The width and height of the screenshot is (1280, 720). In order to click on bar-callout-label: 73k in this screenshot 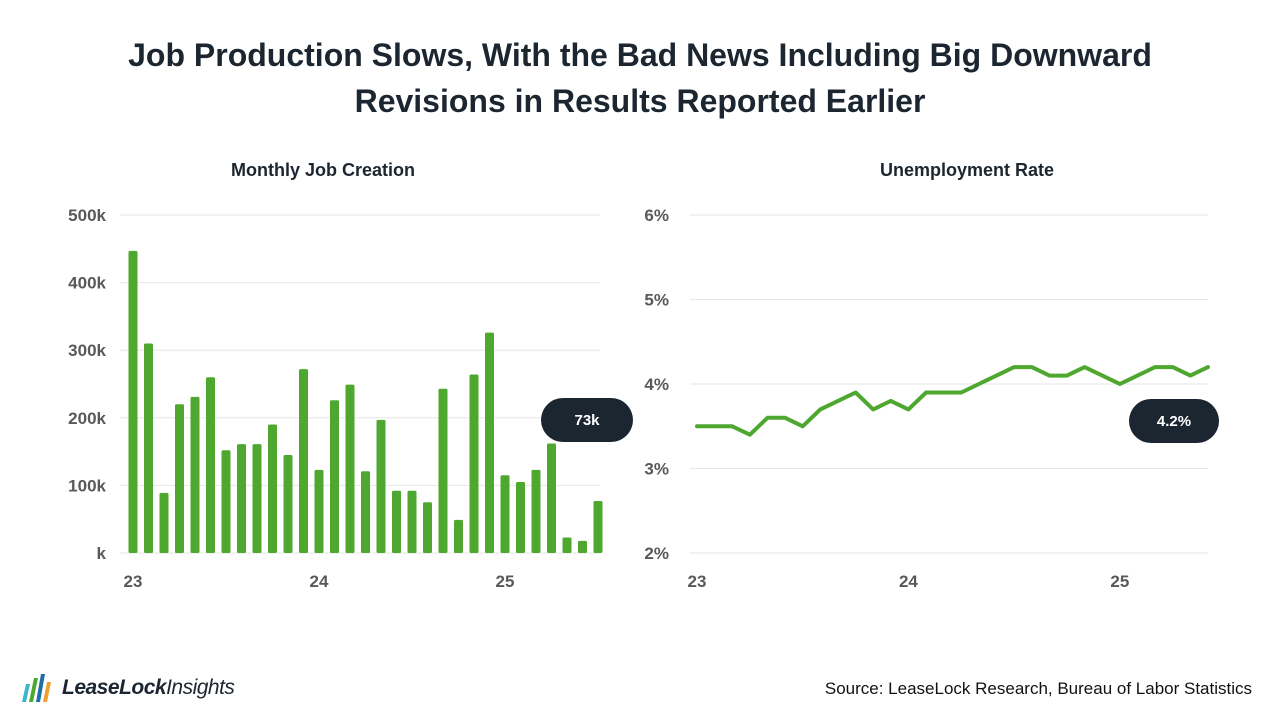, I will do `click(587, 420)`.